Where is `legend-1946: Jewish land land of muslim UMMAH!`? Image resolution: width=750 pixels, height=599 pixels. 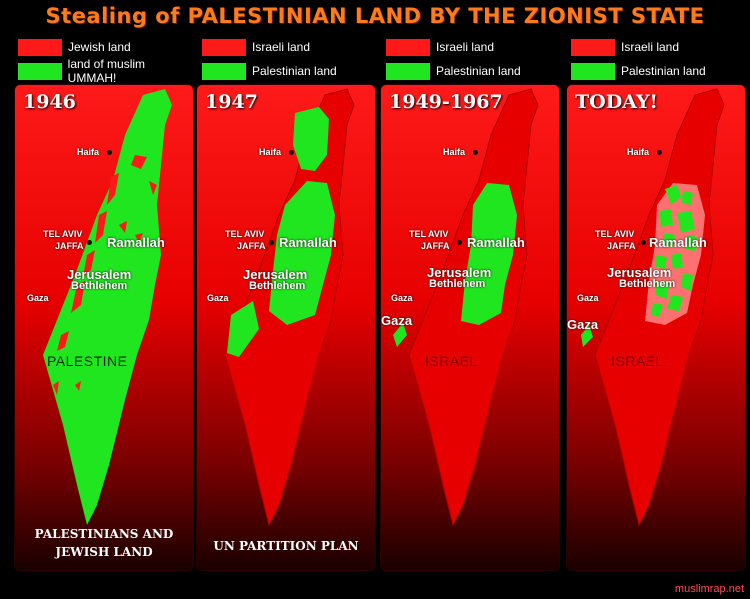
legend-1946: Jewish land land of muslim UMMAH! is located at coordinates (107, 60).